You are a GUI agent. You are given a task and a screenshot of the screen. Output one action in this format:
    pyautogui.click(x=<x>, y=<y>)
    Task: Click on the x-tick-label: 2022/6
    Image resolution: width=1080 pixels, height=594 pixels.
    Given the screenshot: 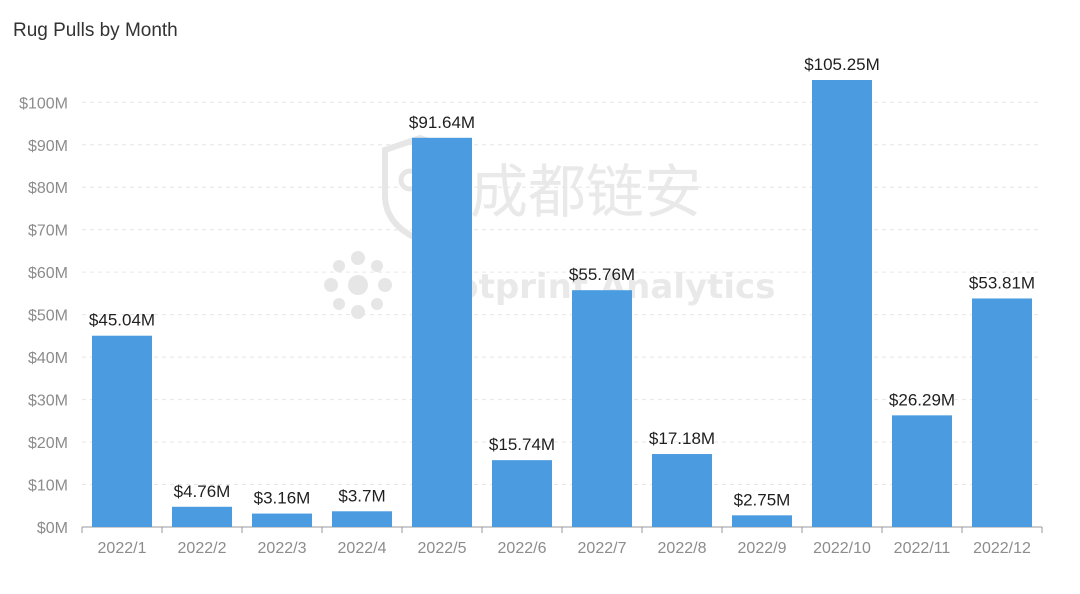 What is the action you would take?
    pyautogui.click(x=522, y=548)
    